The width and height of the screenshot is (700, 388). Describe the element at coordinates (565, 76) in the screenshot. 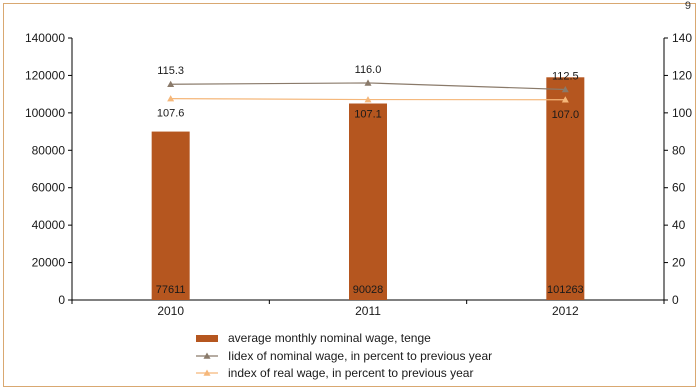

I see `line-data-label: 112.5` at that location.